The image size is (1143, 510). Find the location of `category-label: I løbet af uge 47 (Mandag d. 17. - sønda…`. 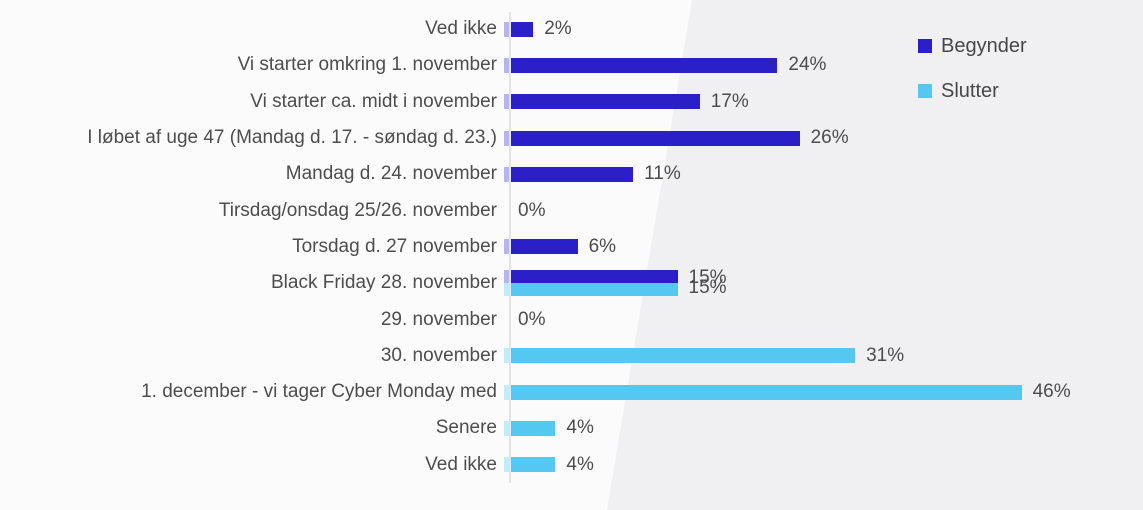

category-label: I løbet af uge 47 (Mandag d. 17. - sønda… is located at coordinates (292, 138).